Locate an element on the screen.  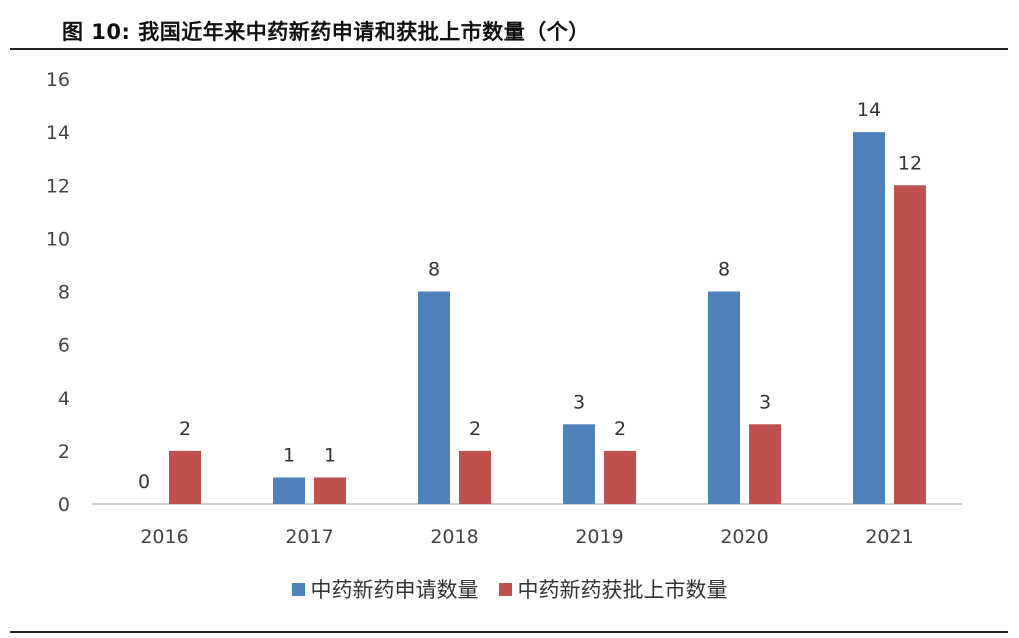
y-tick-label: 2 is located at coordinates (64, 452).